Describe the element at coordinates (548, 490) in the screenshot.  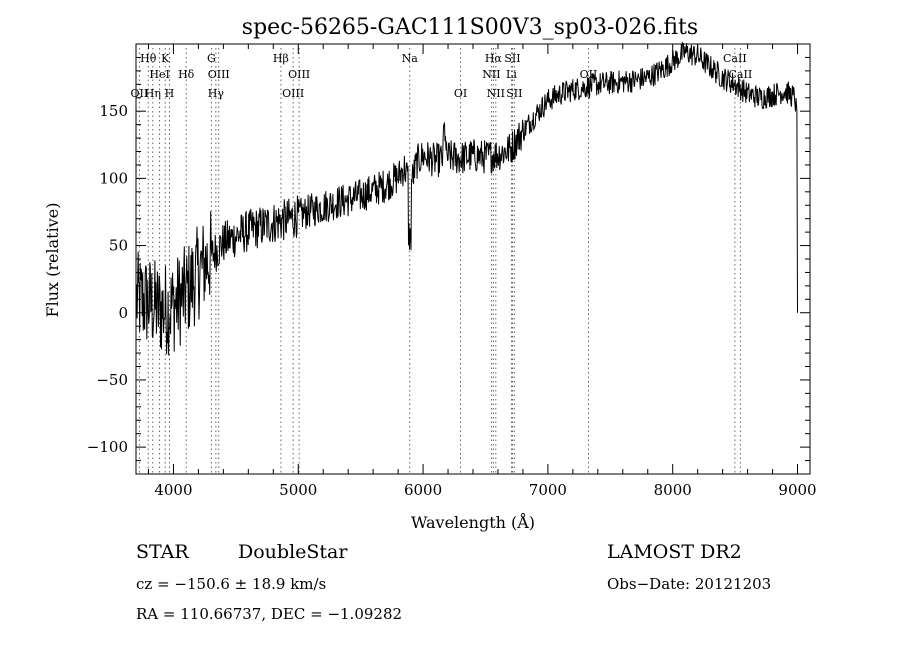
I see `x-tick-label: 7000` at that location.